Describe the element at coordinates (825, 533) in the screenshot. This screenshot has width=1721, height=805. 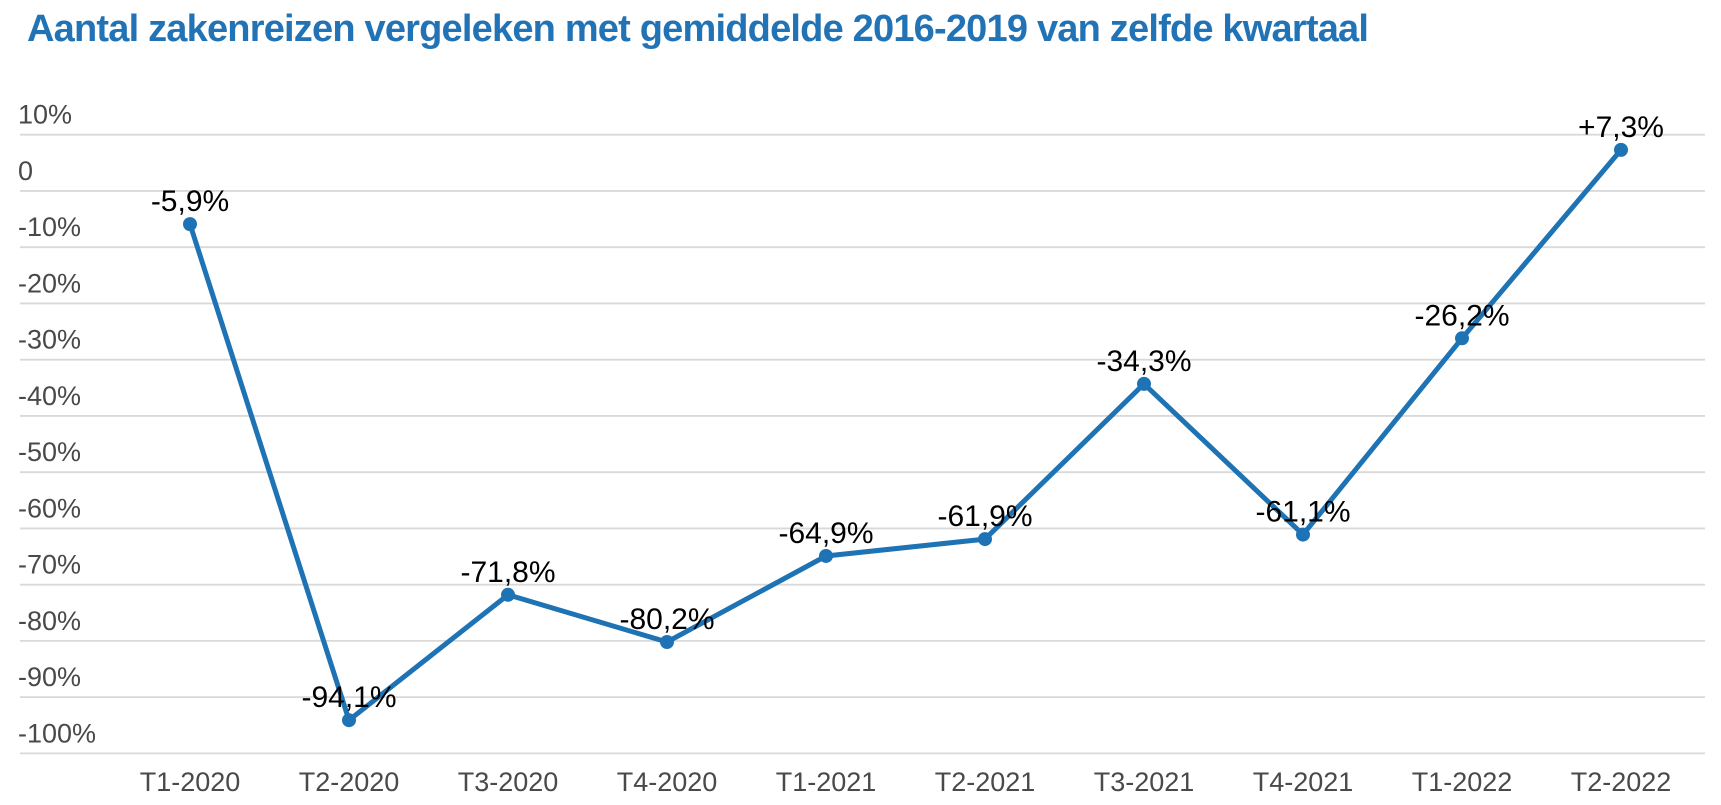
I see `data-point-label: -64,9%` at that location.